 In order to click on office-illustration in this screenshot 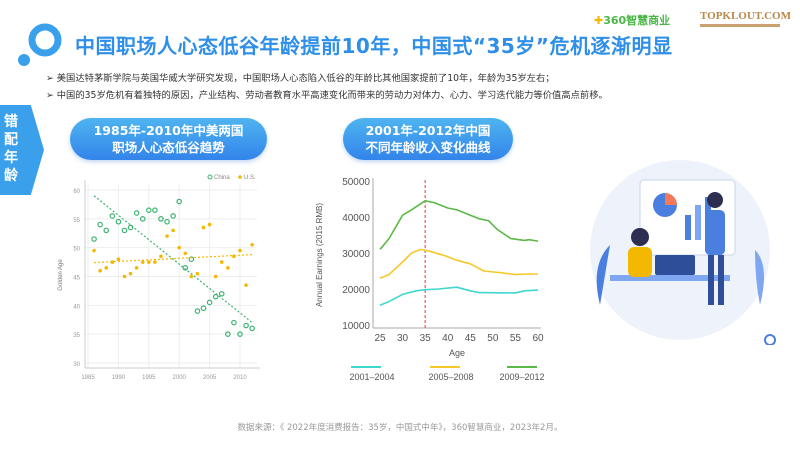, I will do `click(683, 252)`.